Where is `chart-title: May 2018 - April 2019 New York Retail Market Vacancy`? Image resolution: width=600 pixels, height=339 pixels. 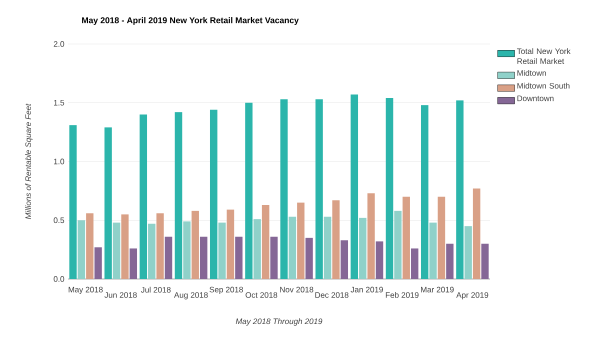
chart-title: May 2018 - April 2019 New York Retail Market Vacancy is located at coordinates (190, 21).